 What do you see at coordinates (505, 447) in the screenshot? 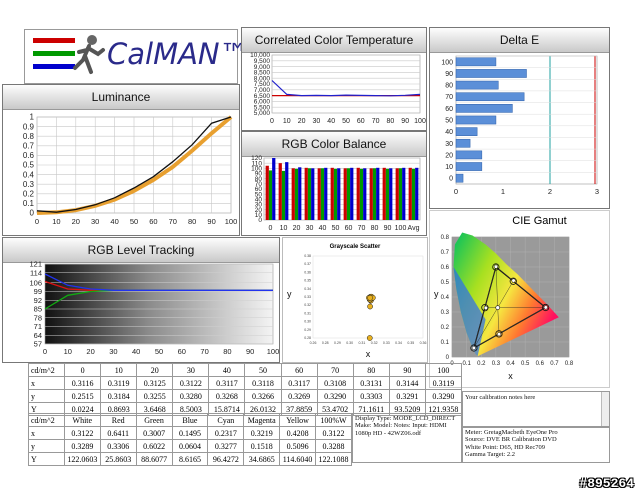
I see `meter-info-line: White Point: D65, HD Rec709` at bounding box center [505, 447].